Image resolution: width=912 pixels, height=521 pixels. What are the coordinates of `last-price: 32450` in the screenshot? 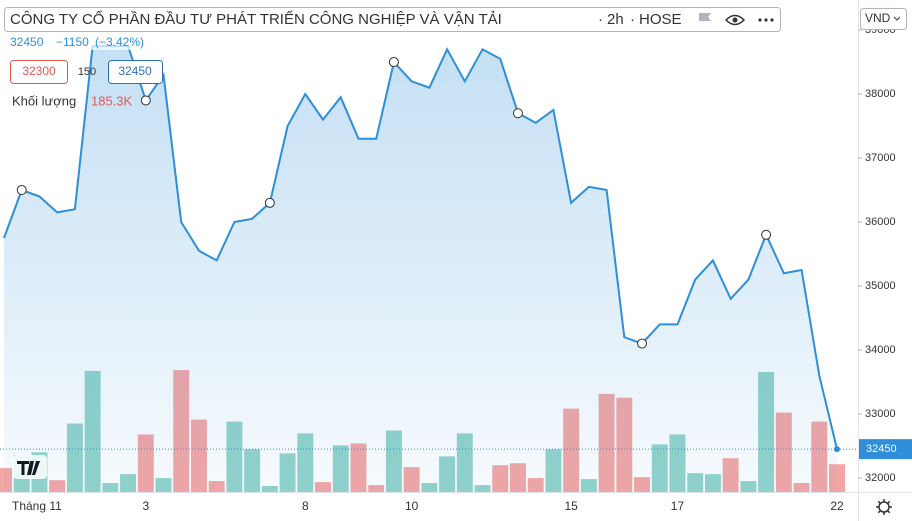 It's located at (27, 42).